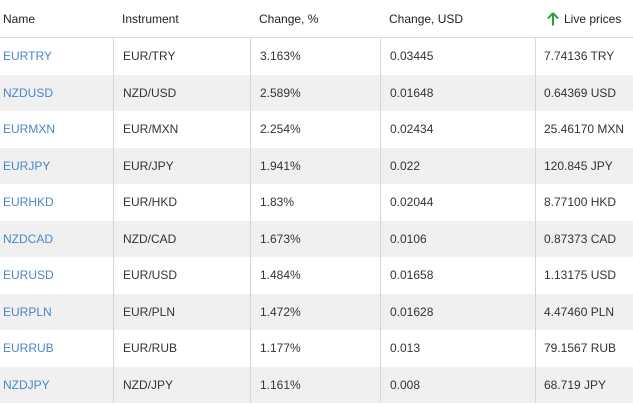  Describe the element at coordinates (412, 56) in the screenshot. I see `cell-text: 0.03445` at that location.